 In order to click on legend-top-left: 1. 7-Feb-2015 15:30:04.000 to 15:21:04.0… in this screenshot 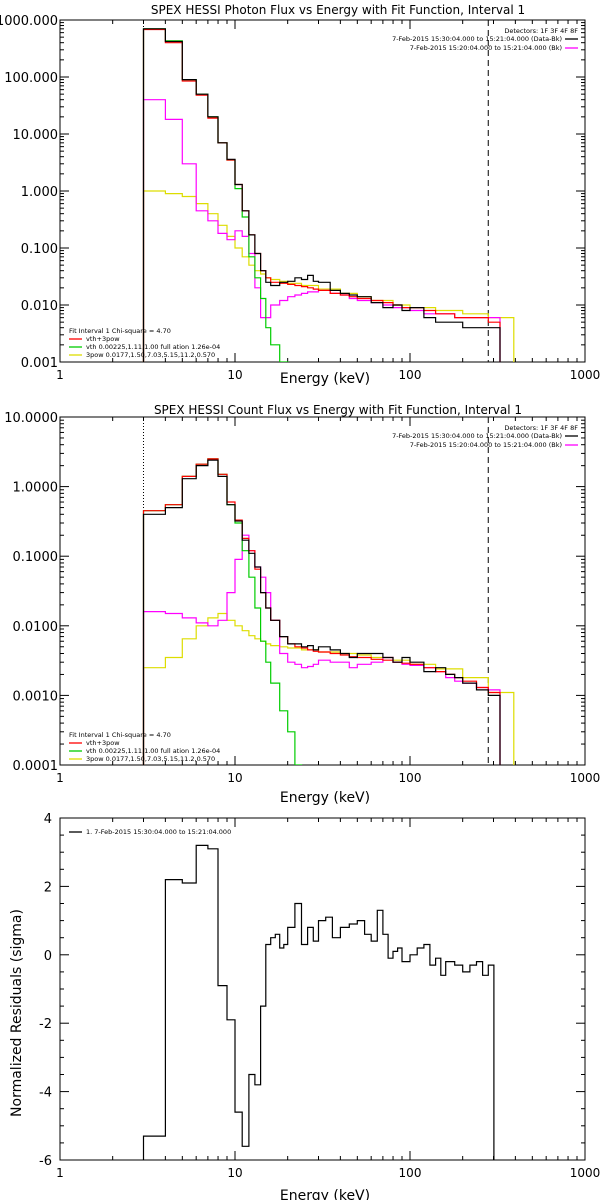, I will do `click(150, 832)`.